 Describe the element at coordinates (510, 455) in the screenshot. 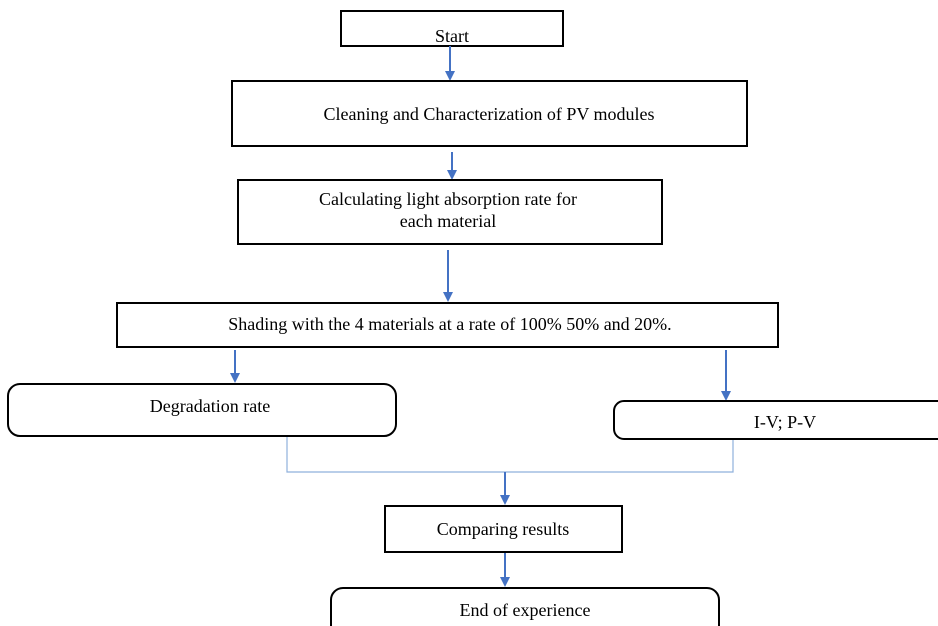

I see `connector` at that location.